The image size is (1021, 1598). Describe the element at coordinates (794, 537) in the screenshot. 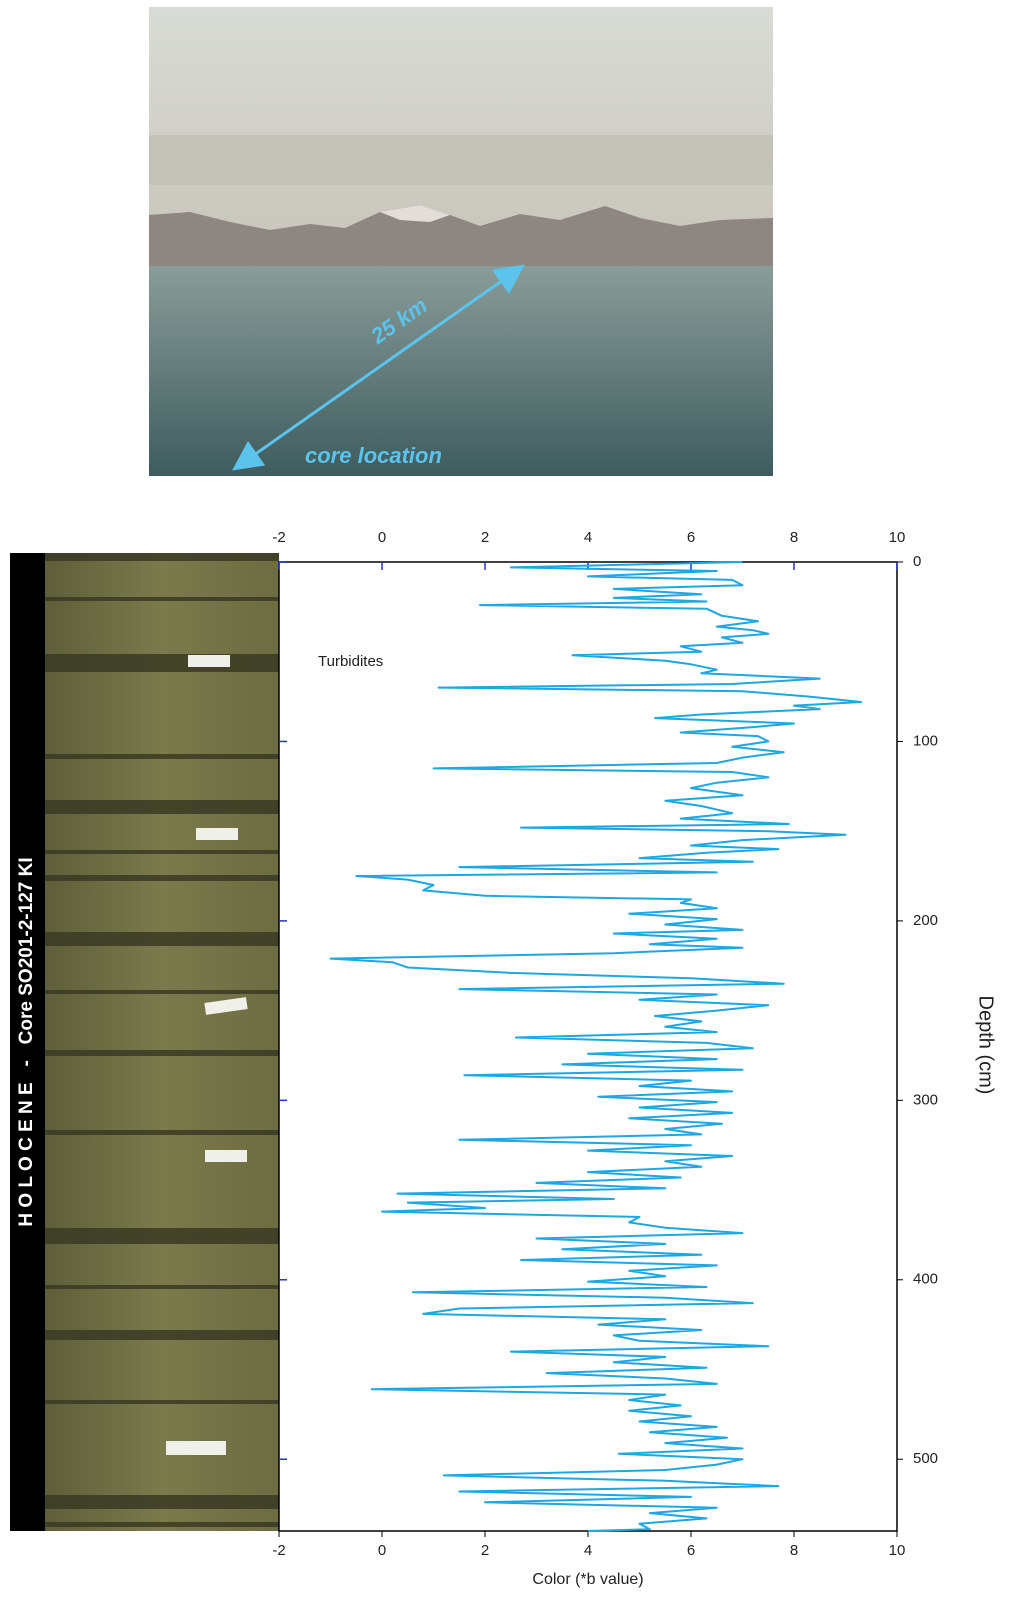

I see `x-tick-label-top: 8` at that location.